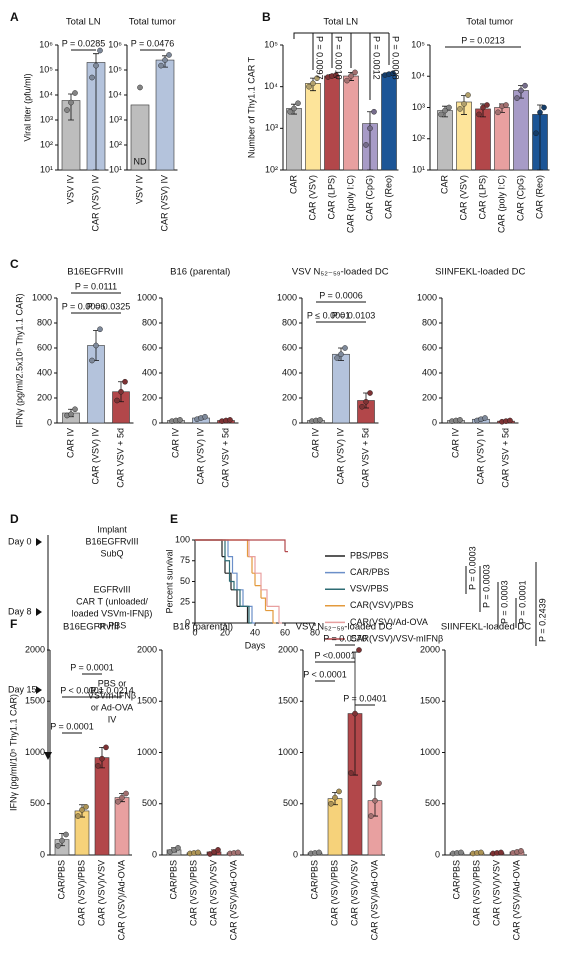 This screenshot has width=568, height=975. What do you see at coordinates (522, 602) in the screenshot?
I see `p-value: P = 0.0001` at bounding box center [522, 602].